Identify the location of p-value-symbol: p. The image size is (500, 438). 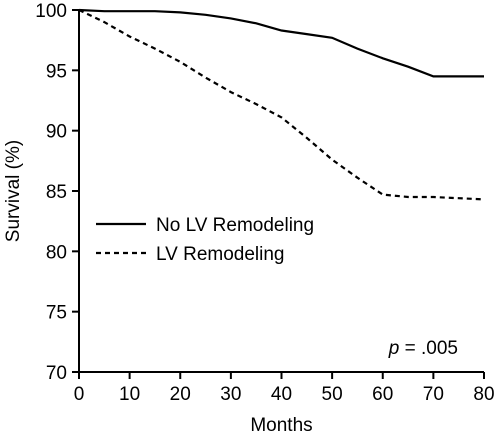
(394, 348).